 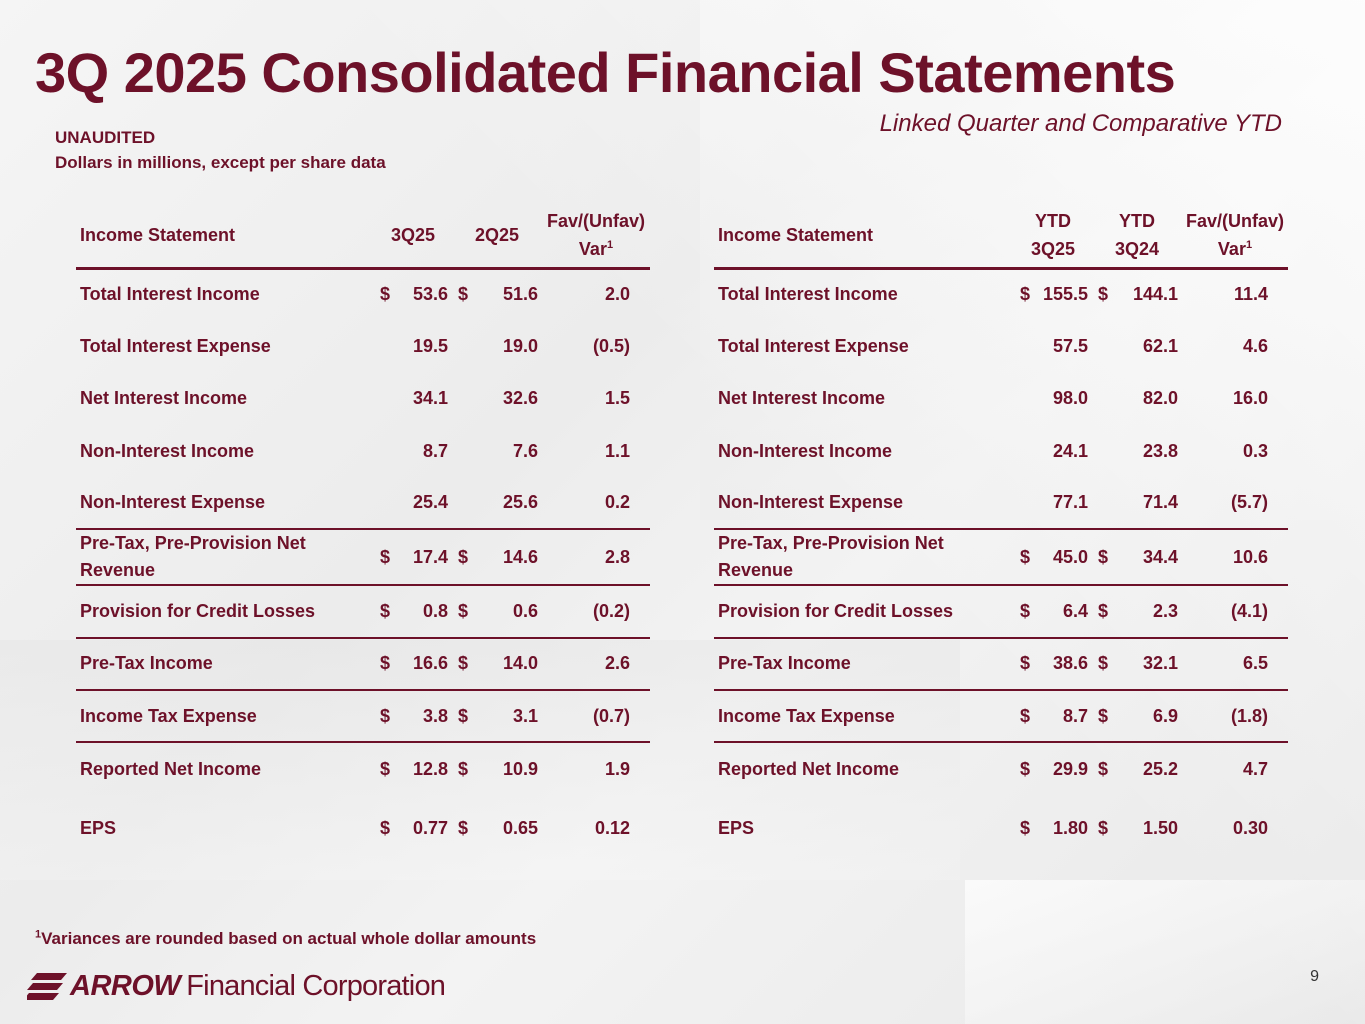 I want to click on value-current: 38.6, so click(x=1063, y=663).